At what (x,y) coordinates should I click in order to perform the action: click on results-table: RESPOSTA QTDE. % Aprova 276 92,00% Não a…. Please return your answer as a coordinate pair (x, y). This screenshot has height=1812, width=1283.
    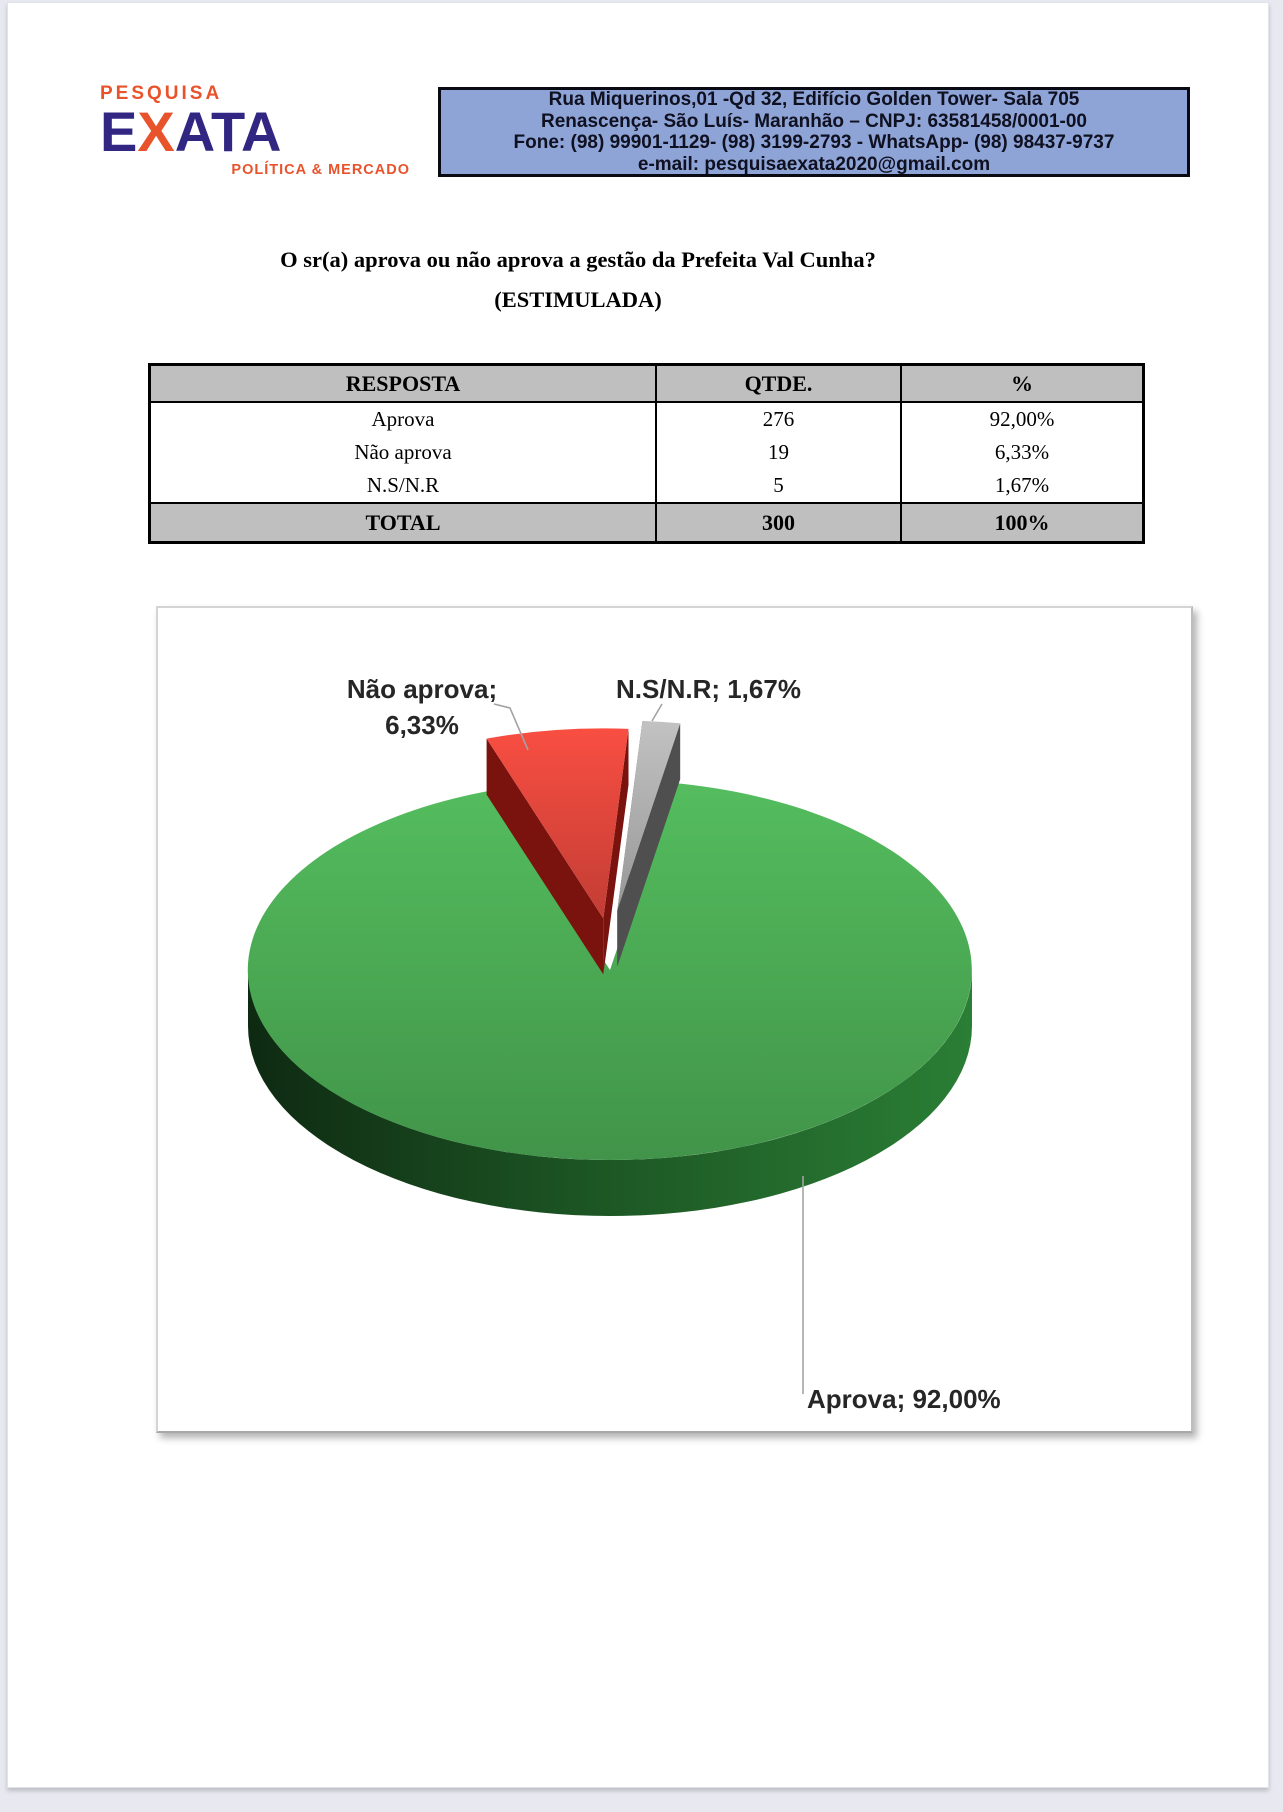
    Looking at the image, I should click on (646, 453).